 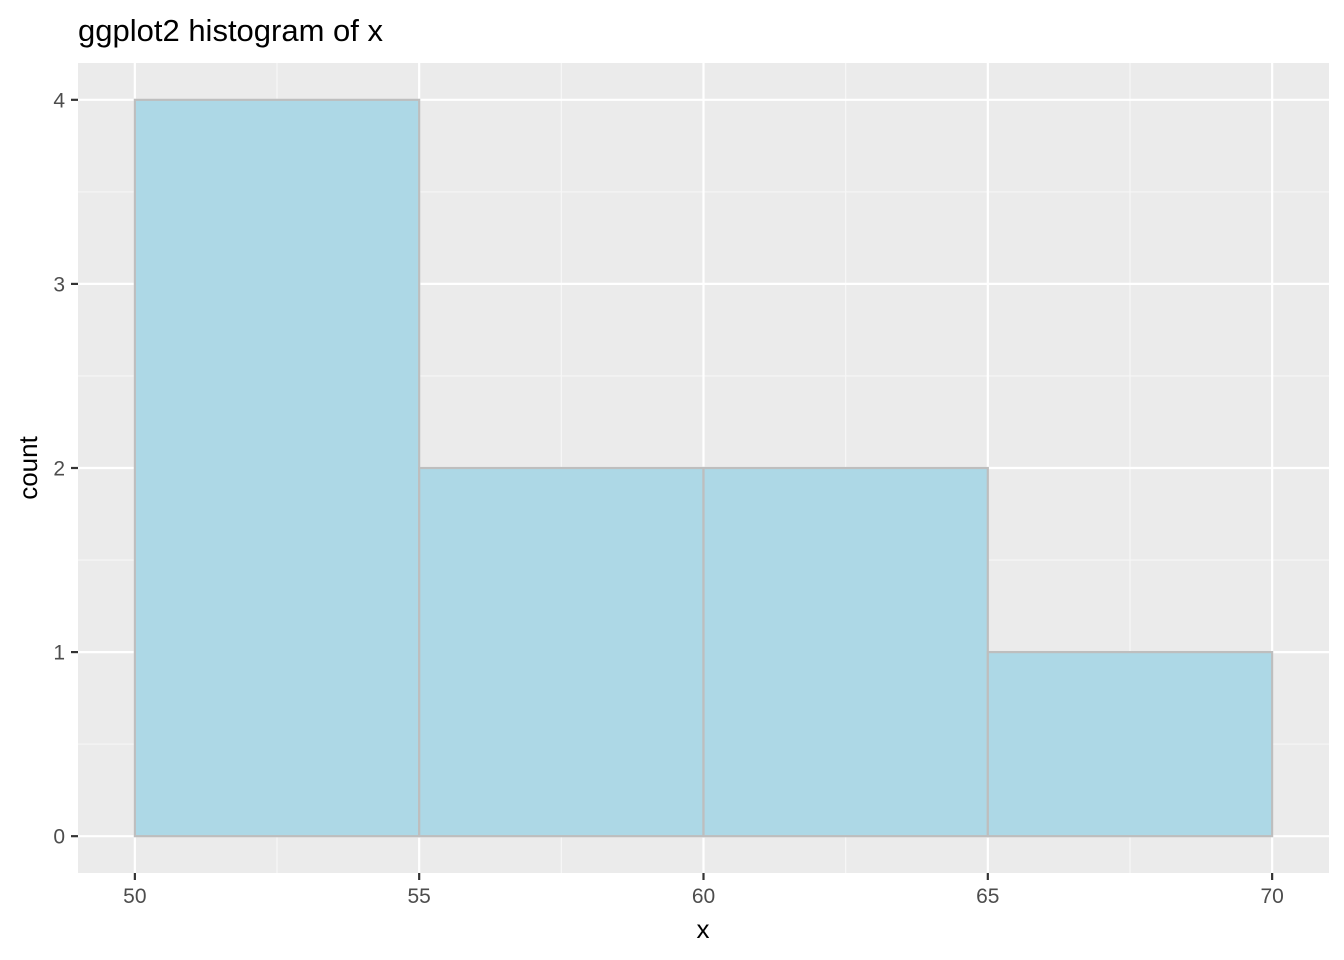 I want to click on y-tick-label: 4, so click(x=59, y=100).